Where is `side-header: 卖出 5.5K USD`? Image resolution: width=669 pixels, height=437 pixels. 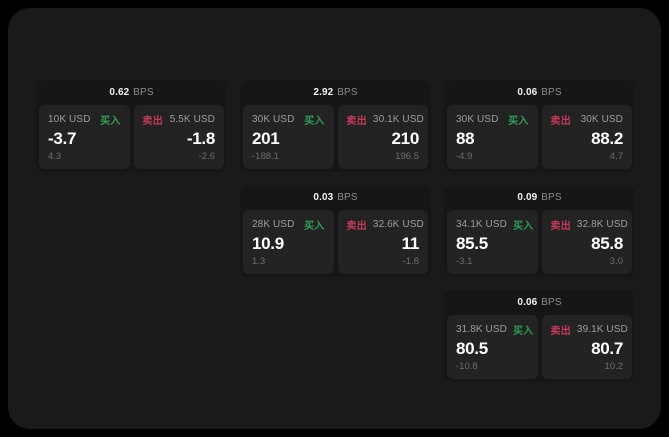
side-header: 卖出 5.5K USD is located at coordinates (179, 120).